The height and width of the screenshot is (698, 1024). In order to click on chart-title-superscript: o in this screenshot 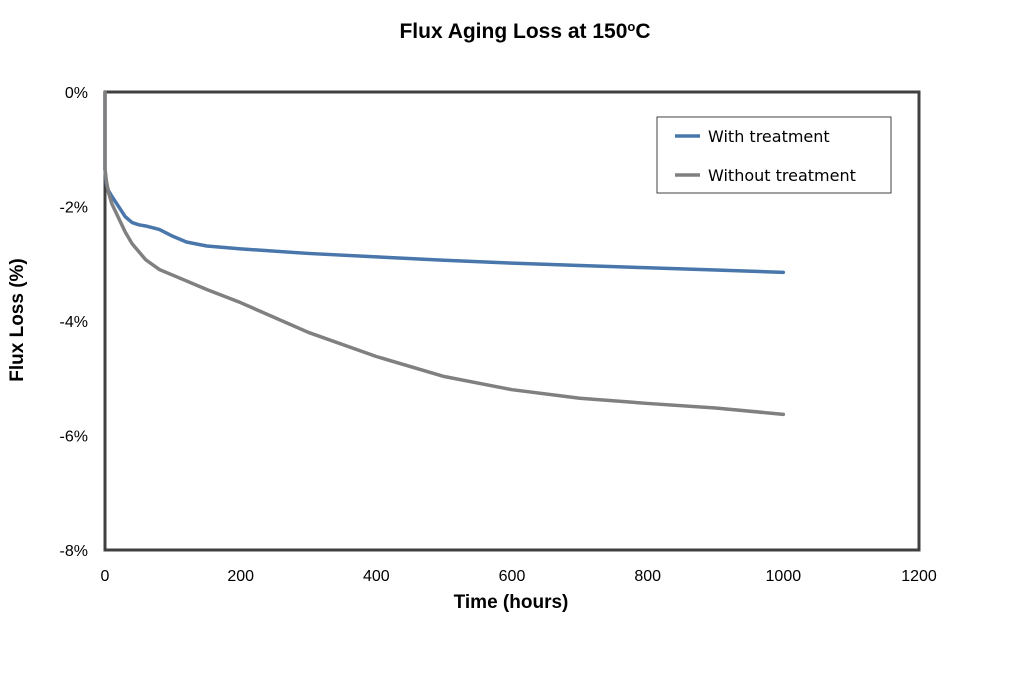, I will do `click(631, 26)`.